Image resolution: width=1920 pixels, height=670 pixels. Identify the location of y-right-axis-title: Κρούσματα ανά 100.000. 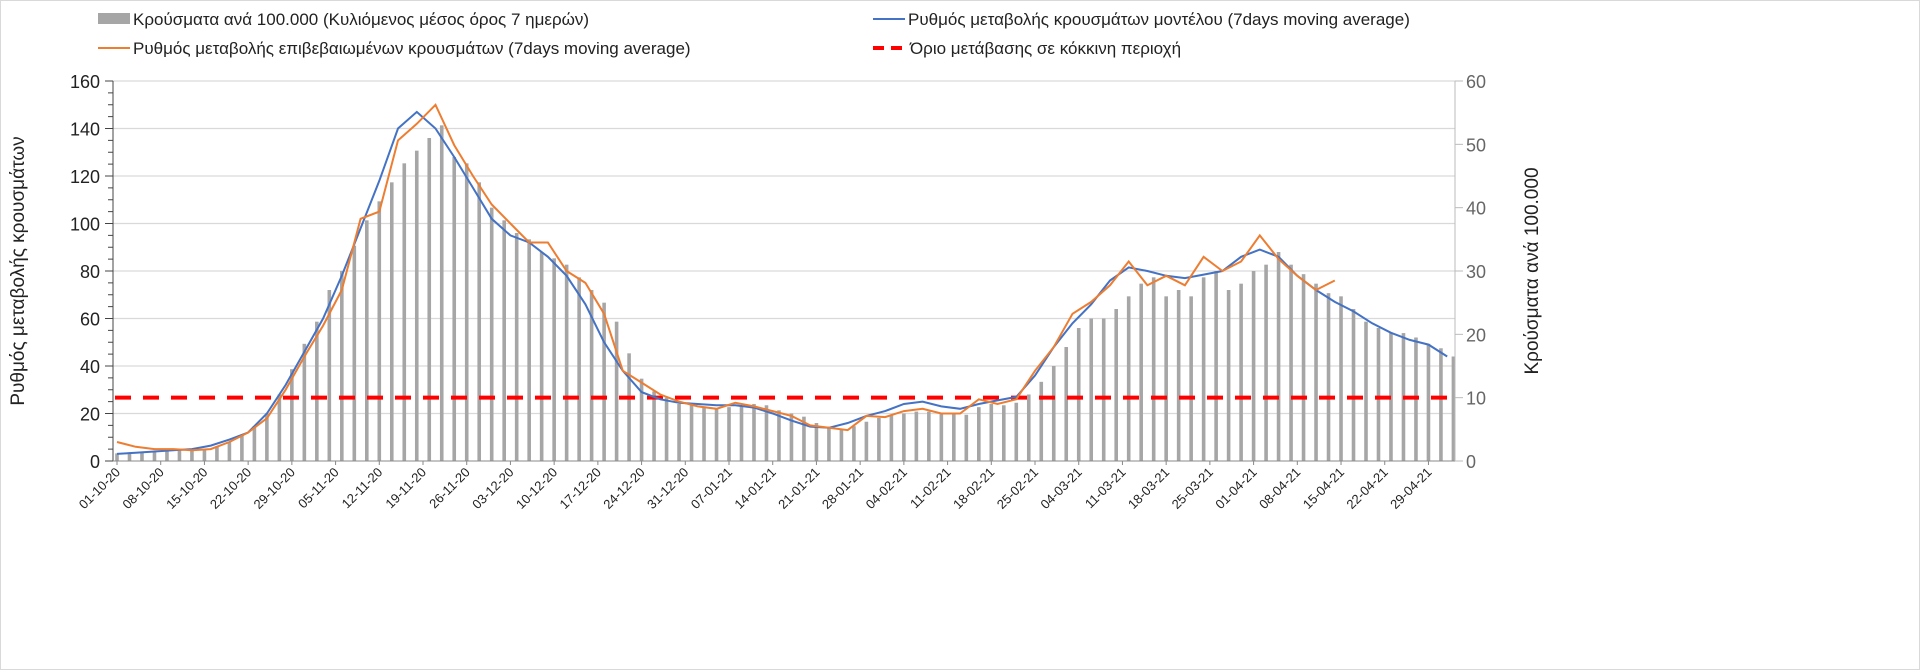
(1532, 270).